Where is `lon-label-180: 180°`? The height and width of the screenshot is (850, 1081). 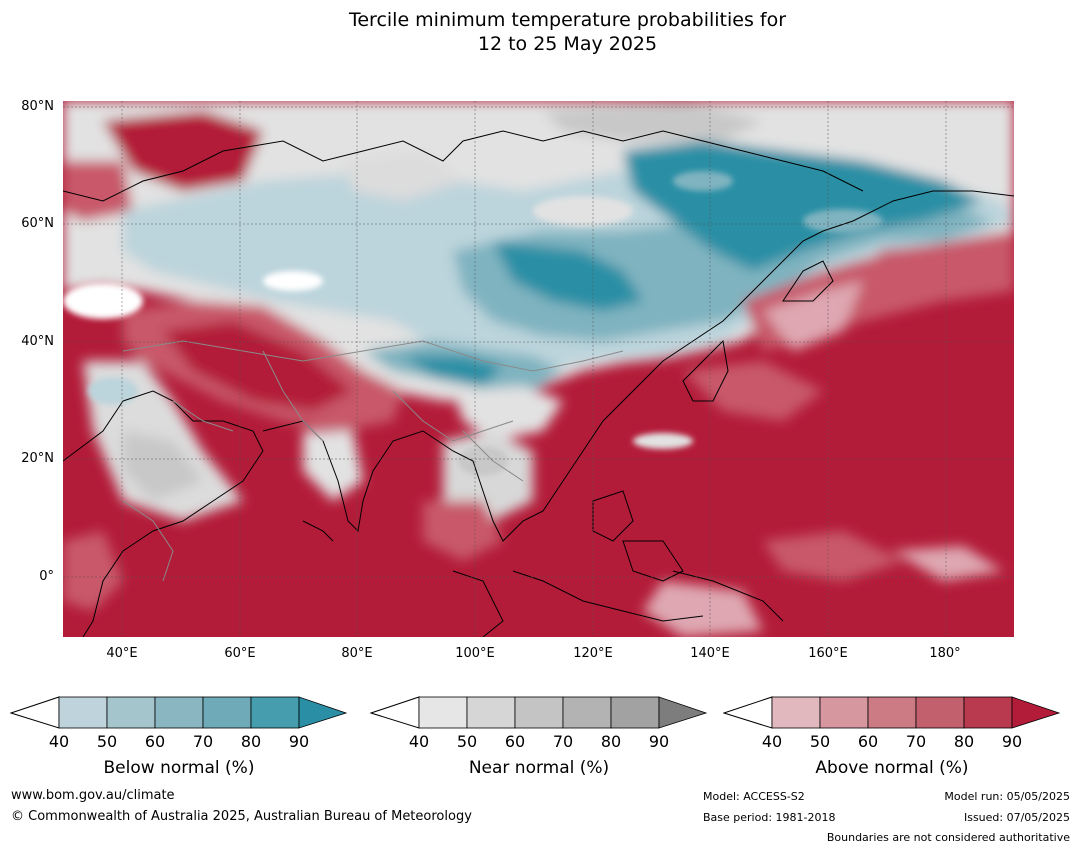
lon-label-180: 180° is located at coordinates (945, 653).